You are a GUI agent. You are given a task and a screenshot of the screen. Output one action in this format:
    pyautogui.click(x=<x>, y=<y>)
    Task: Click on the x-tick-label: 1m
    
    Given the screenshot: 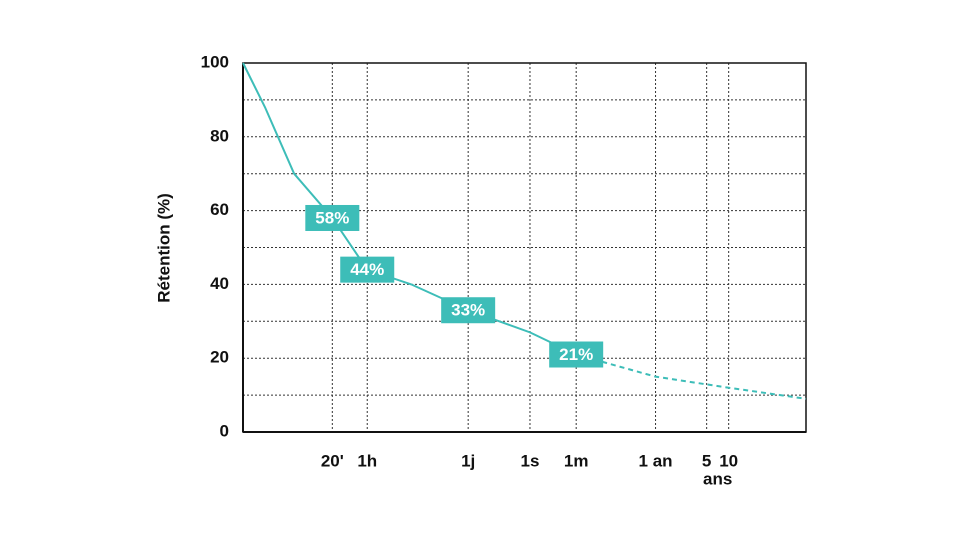 What is the action you would take?
    pyautogui.click(x=576, y=460)
    